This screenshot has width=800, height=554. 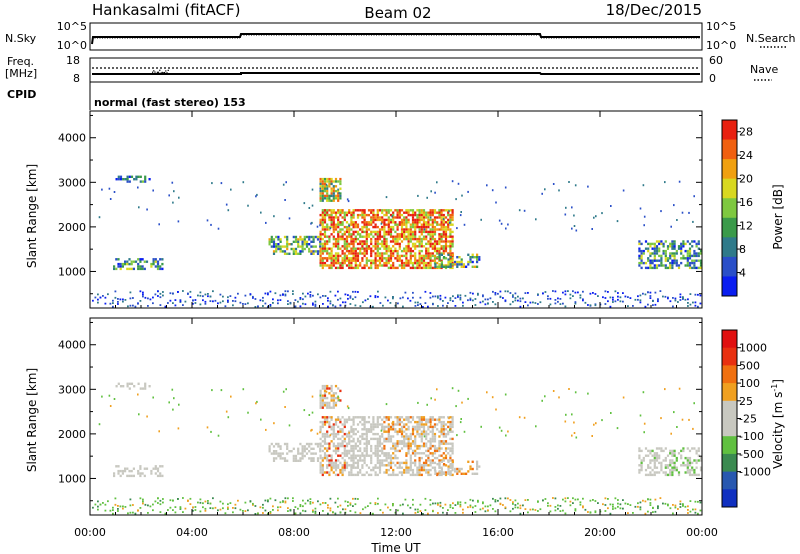 I want to click on power-colorbar-tick-label: 24, so click(x=746, y=155).